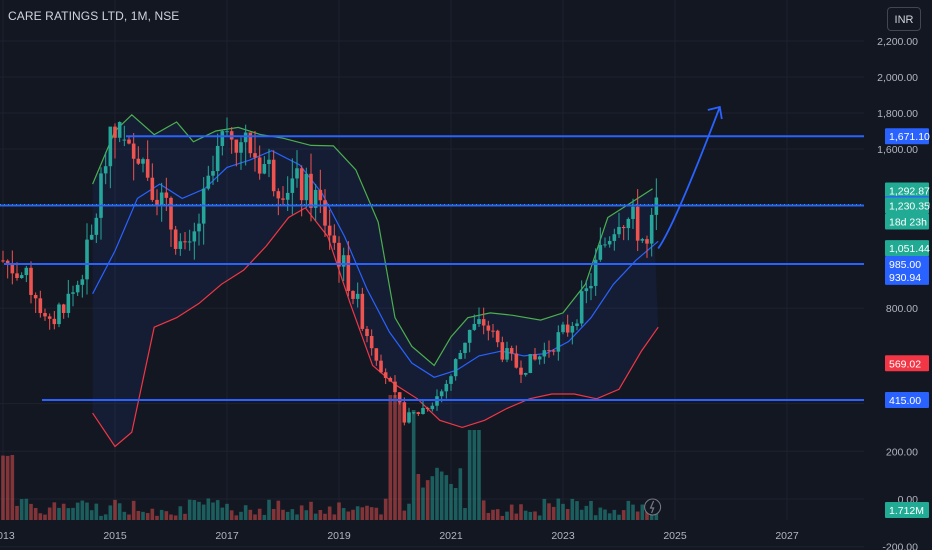 This screenshot has width=932, height=550. Describe the element at coordinates (451, 536) in the screenshot. I see `x-tick-label-4: 2021` at that location.